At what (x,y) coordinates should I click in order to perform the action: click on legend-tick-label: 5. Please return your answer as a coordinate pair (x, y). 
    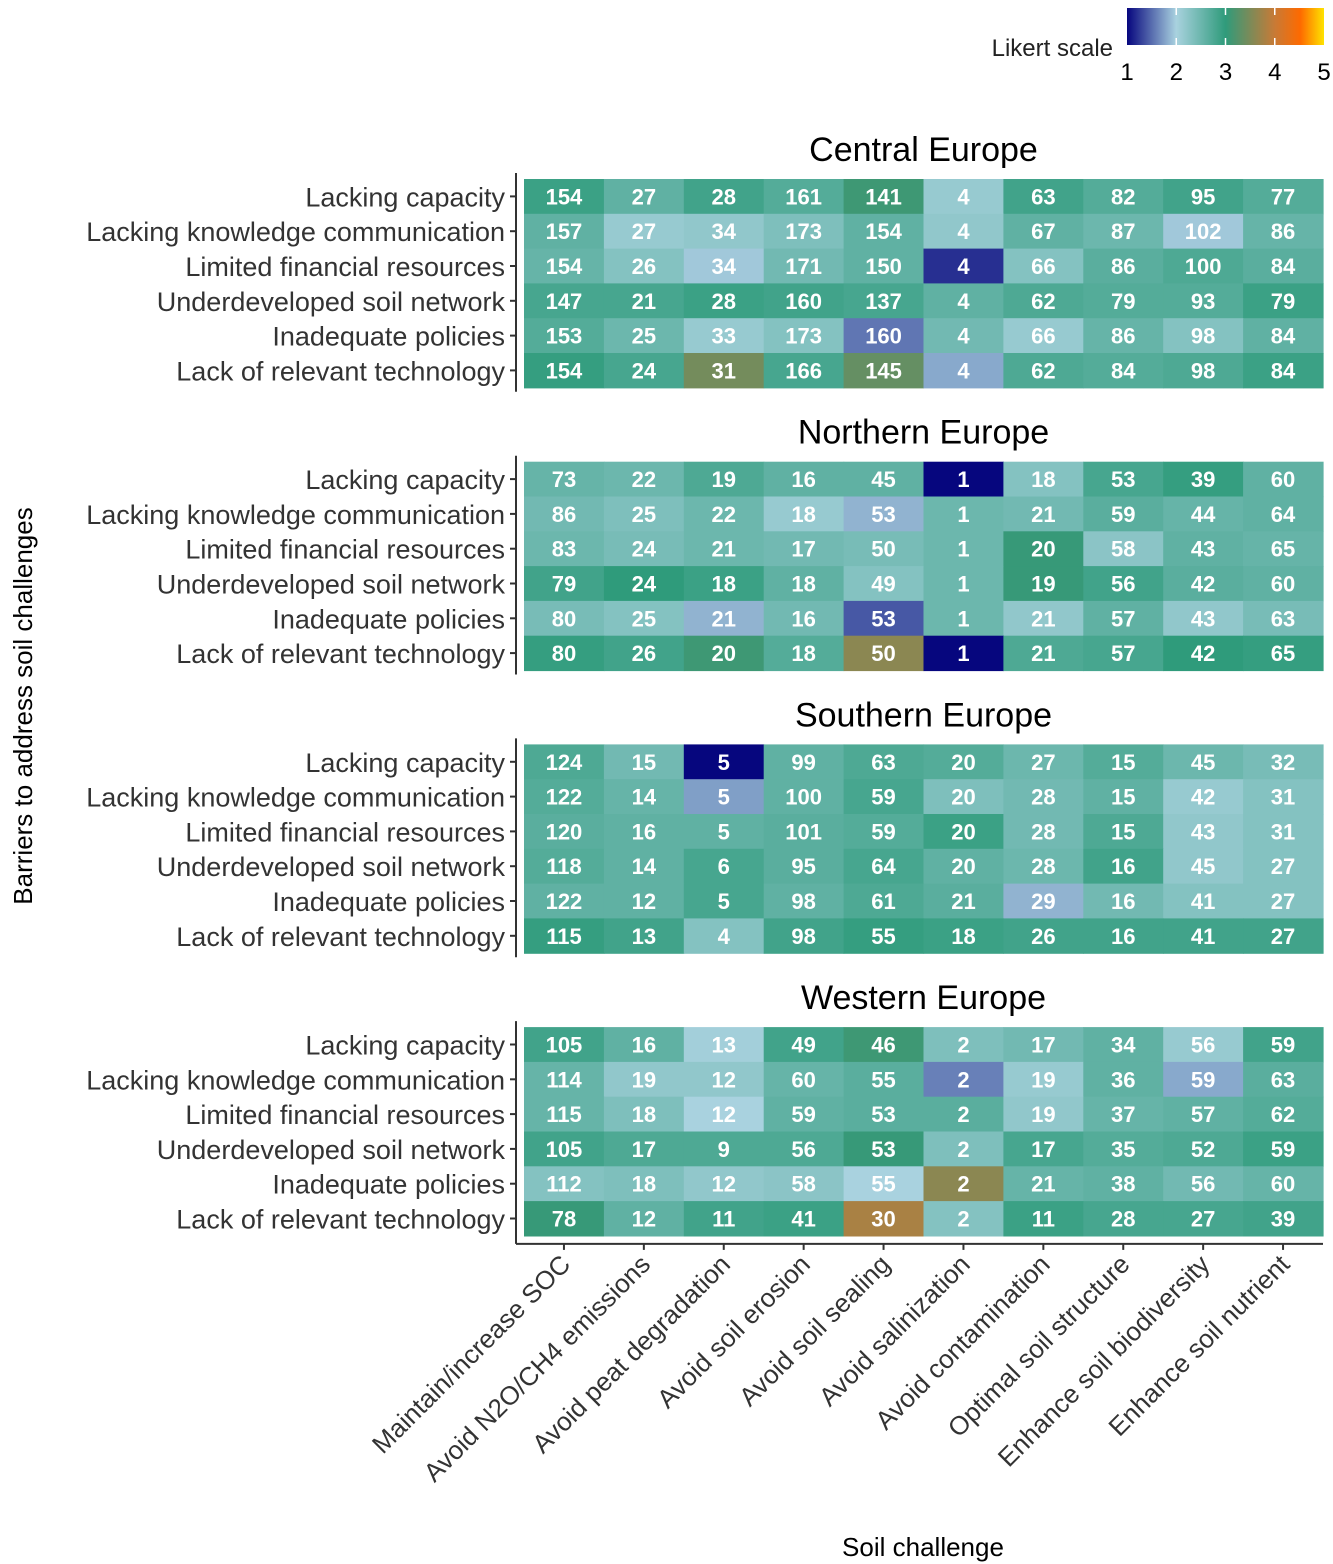
    Looking at the image, I should click on (1323, 72).